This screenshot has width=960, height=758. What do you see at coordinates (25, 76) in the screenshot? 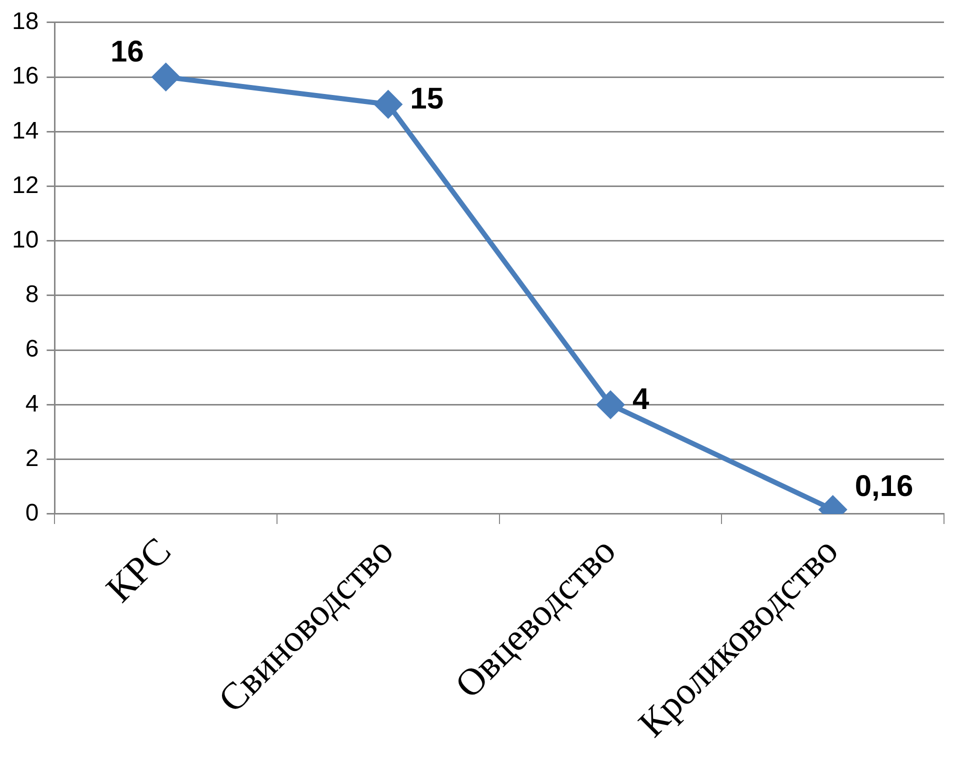
I see `y-tick-label: 16` at bounding box center [25, 76].